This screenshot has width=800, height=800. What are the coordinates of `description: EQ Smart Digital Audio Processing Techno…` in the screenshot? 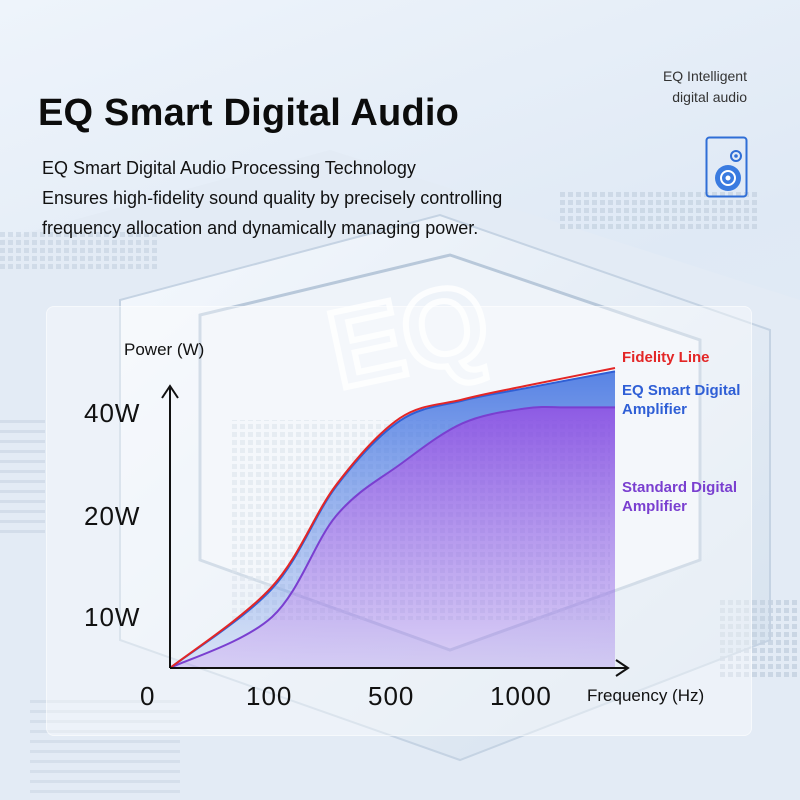 It's located at (312, 198).